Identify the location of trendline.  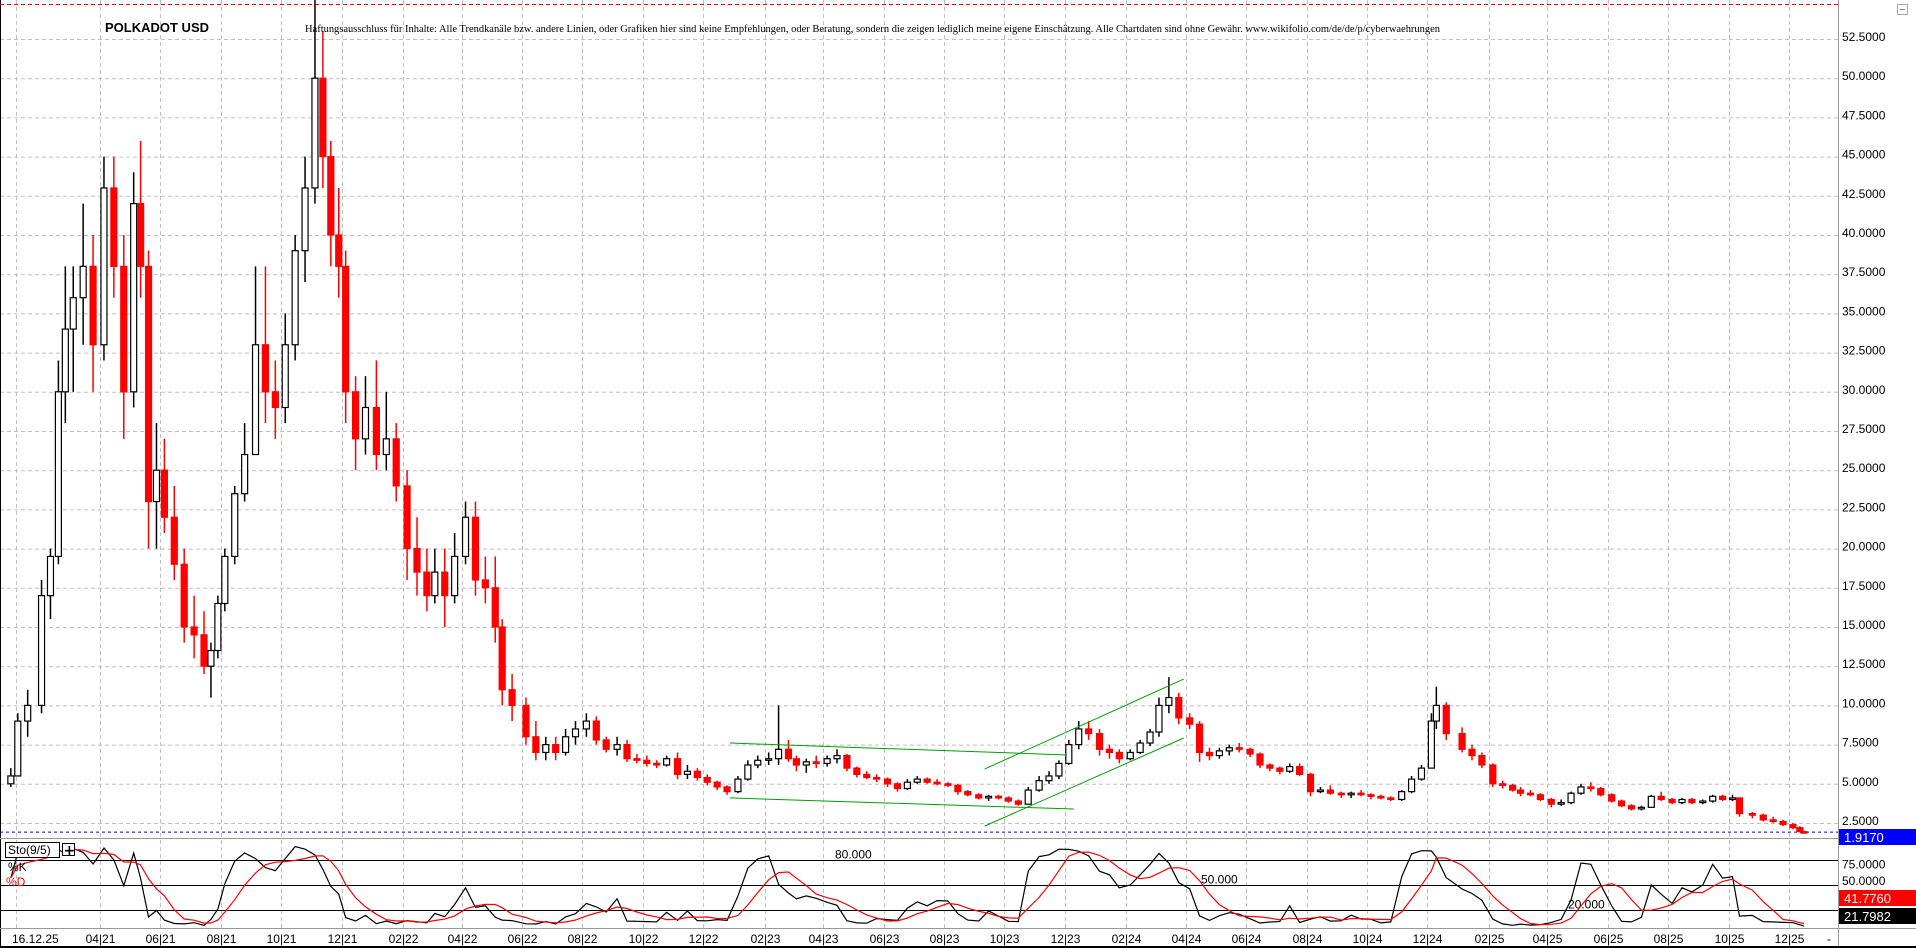
(1084, 724).